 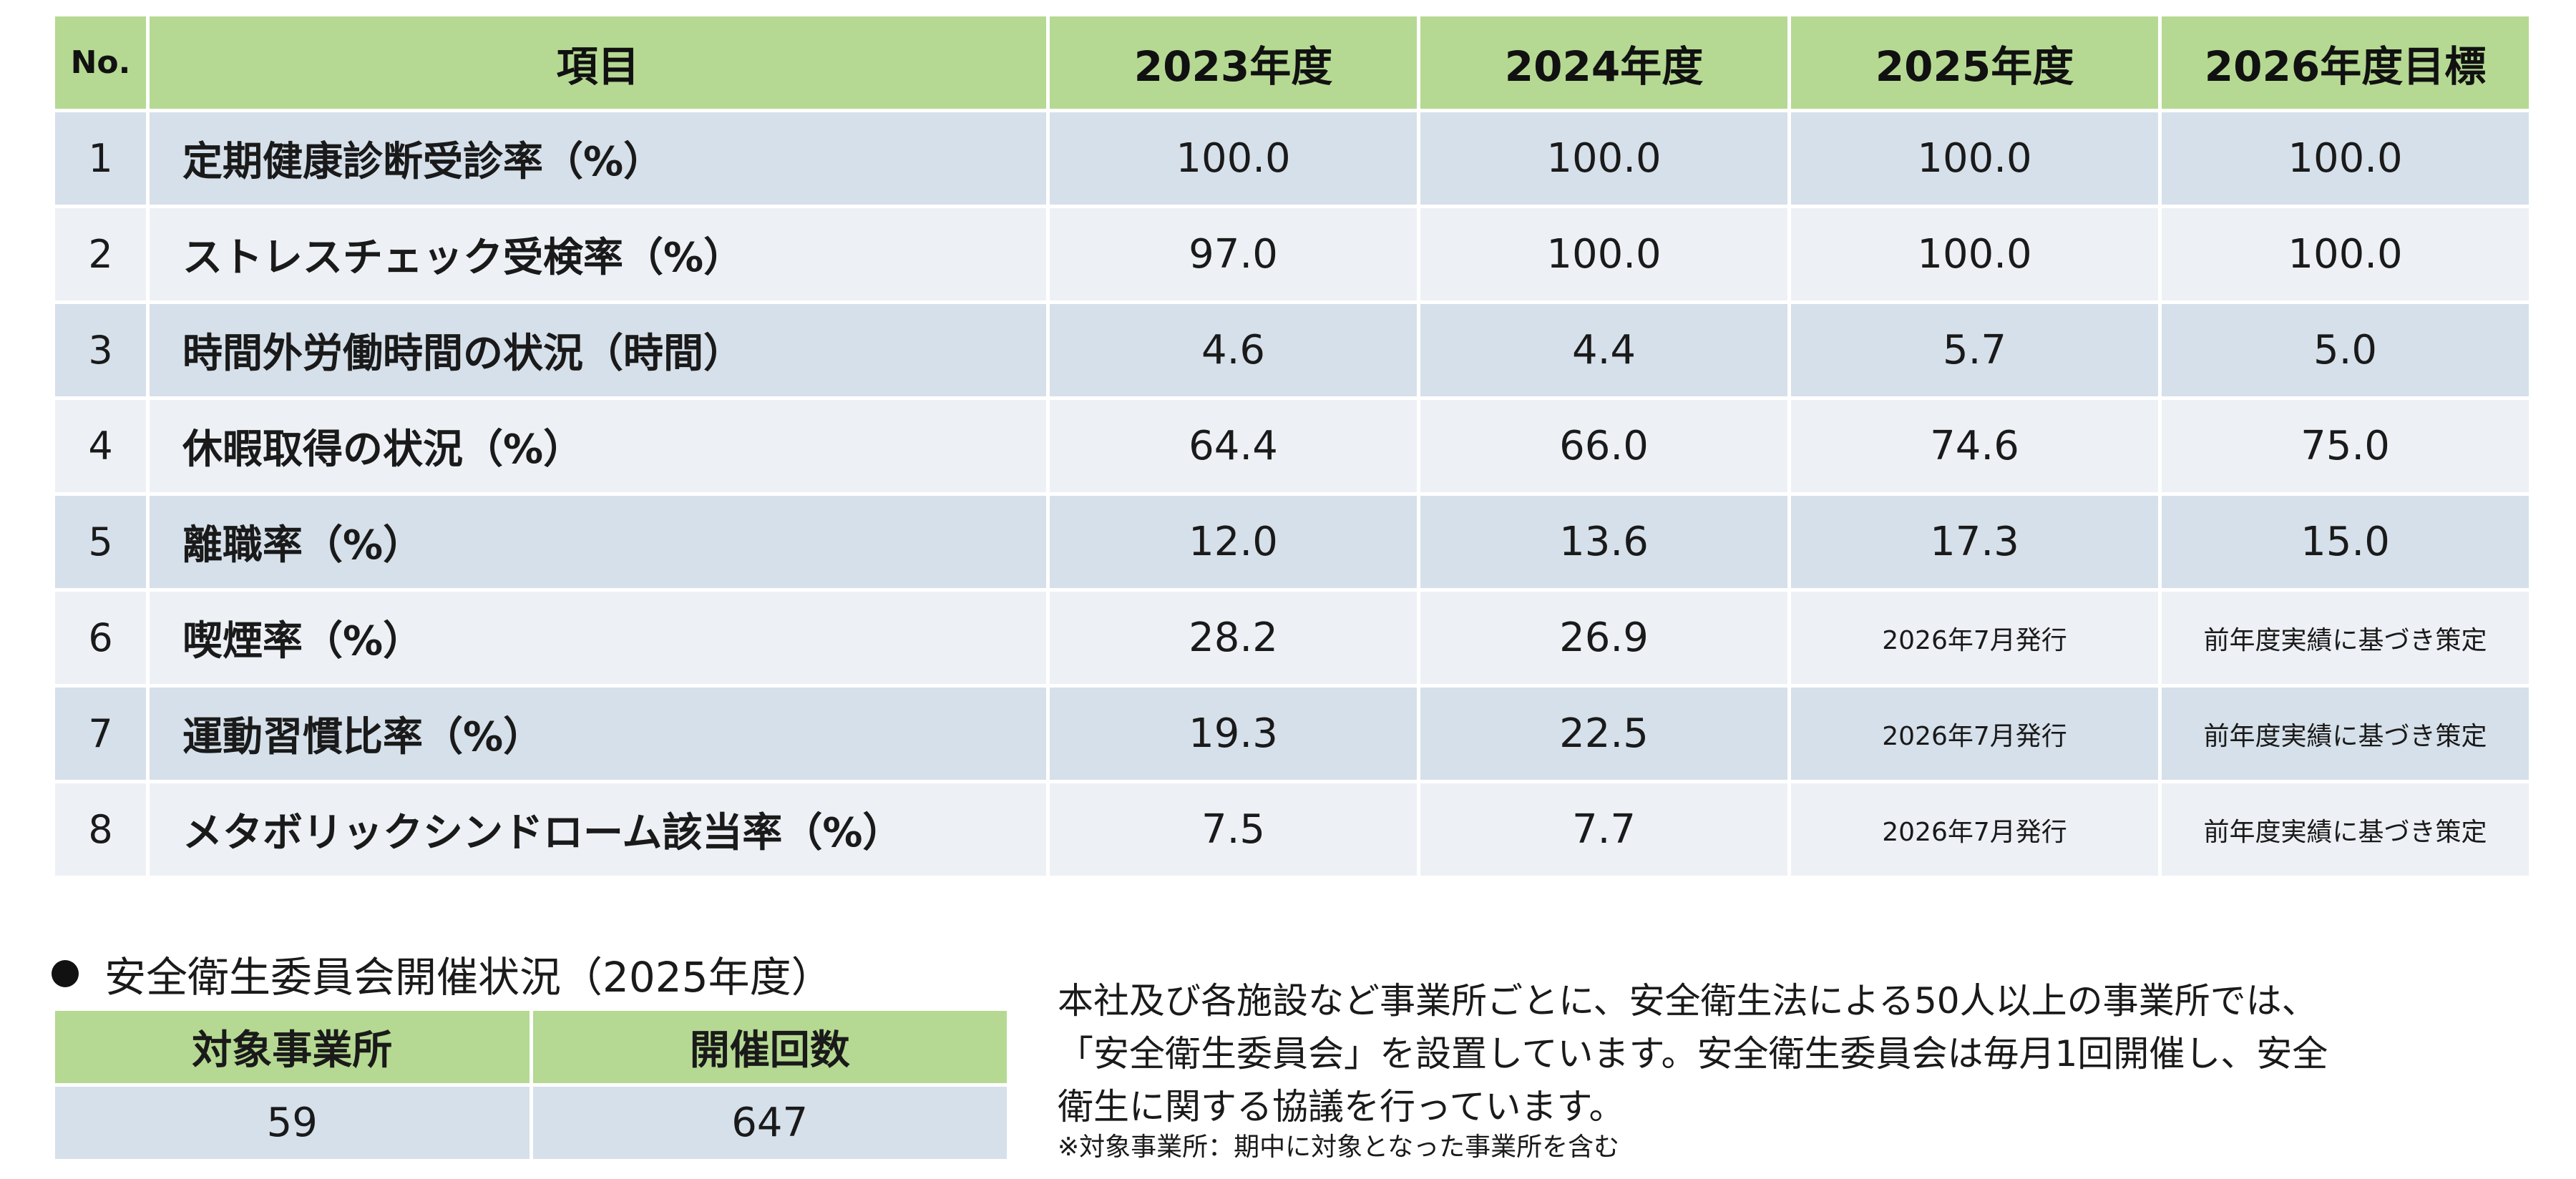 I want to click on row-number: 5, so click(x=101, y=542).